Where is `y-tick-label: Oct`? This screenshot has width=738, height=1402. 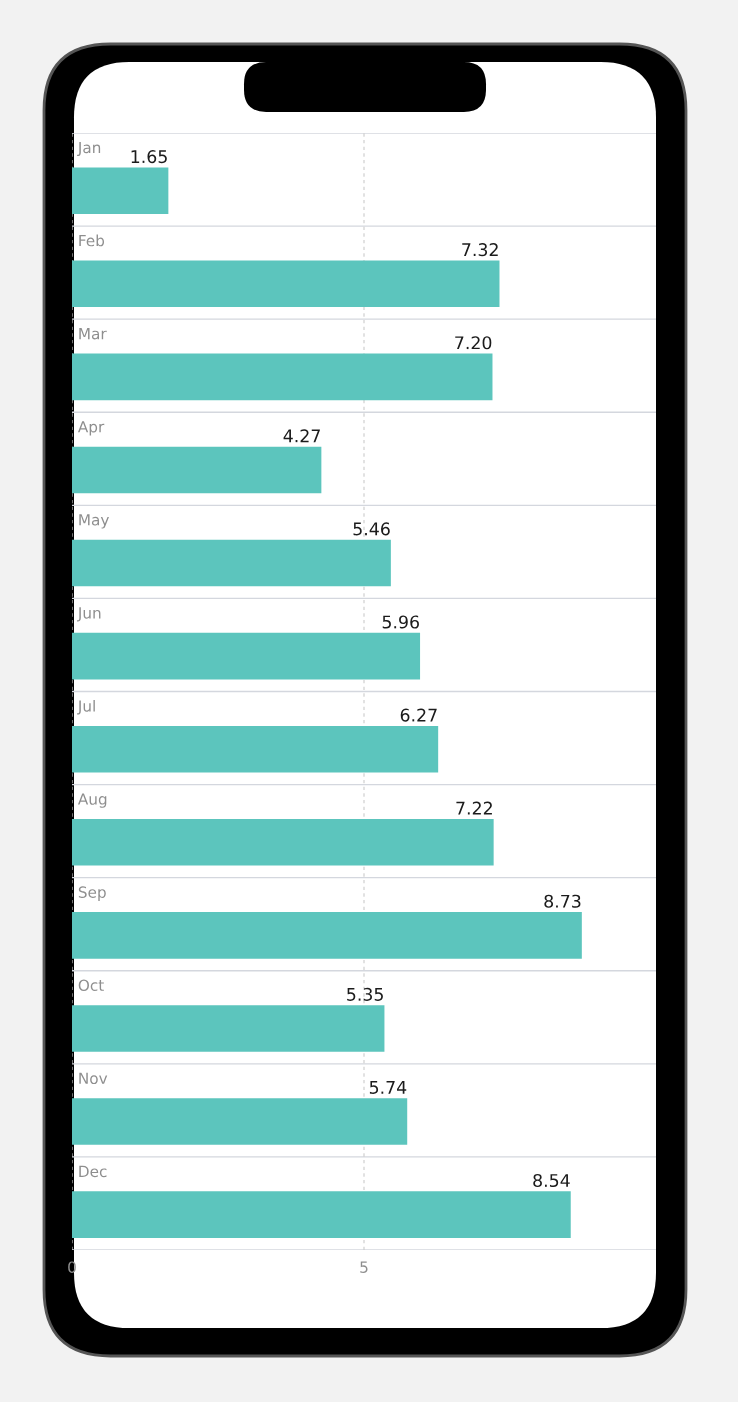 y-tick-label: Oct is located at coordinates (91, 985).